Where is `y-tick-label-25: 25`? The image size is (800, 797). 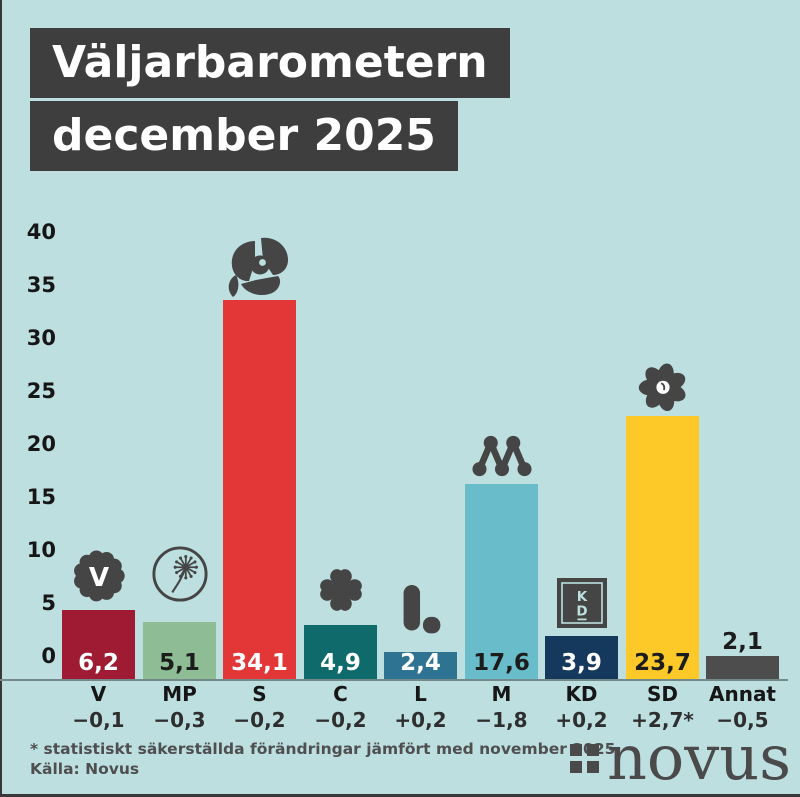 y-tick-label-25: 25 is located at coordinates (41, 391).